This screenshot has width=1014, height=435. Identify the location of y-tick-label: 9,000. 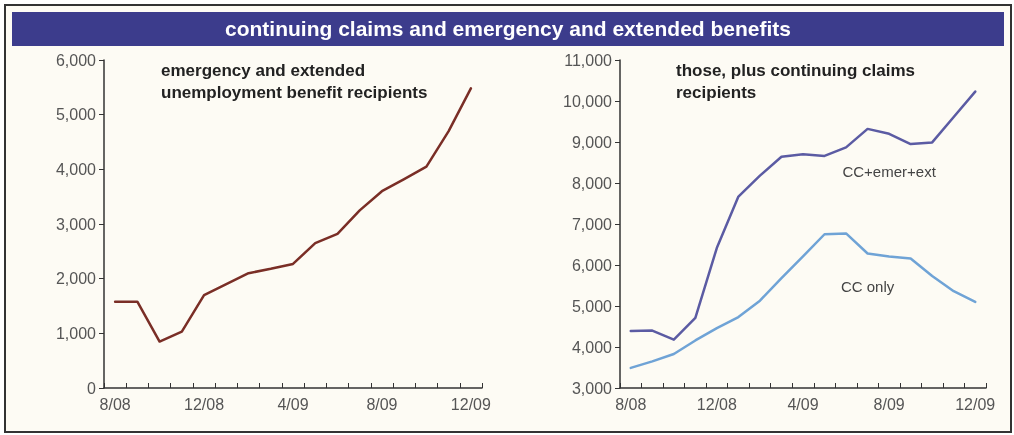
(592, 142).